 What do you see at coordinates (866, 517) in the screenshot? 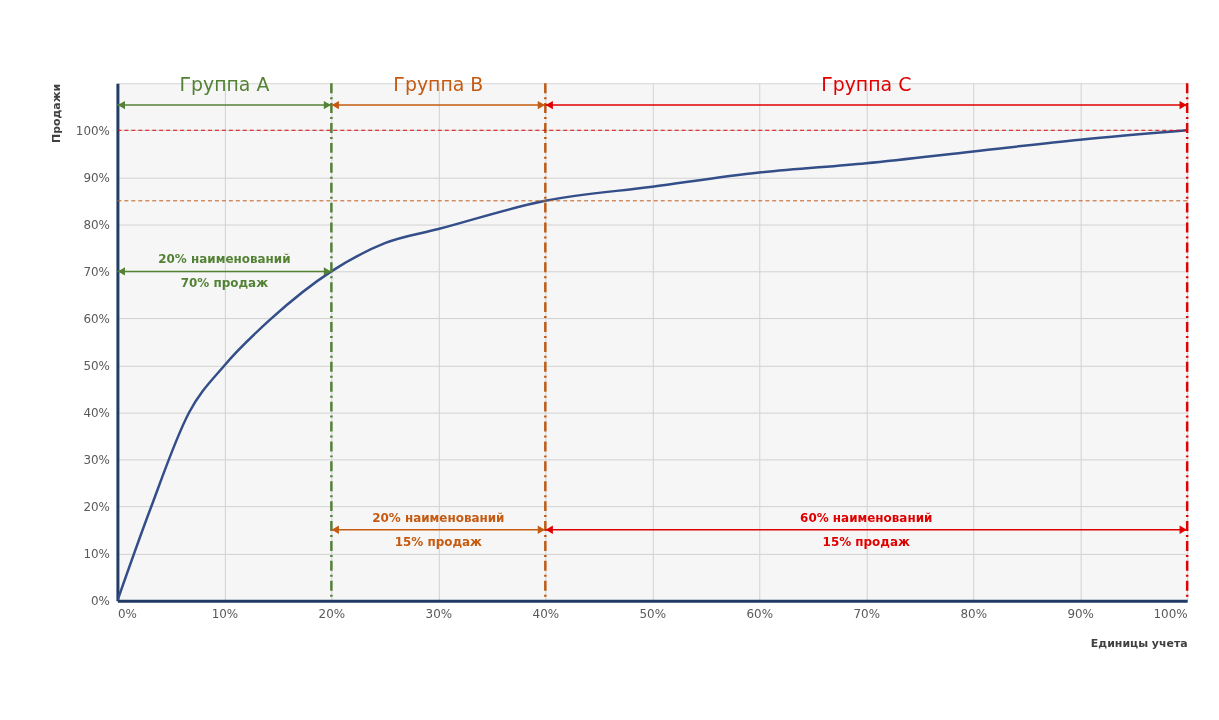
I see `annotation: 60% наименований` at bounding box center [866, 517].